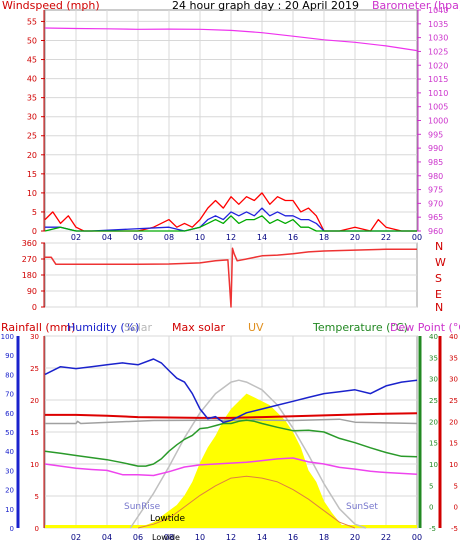 The width and height of the screenshot is (460, 554). I want to click on wind-tick-label: 25, so click(32, 136).